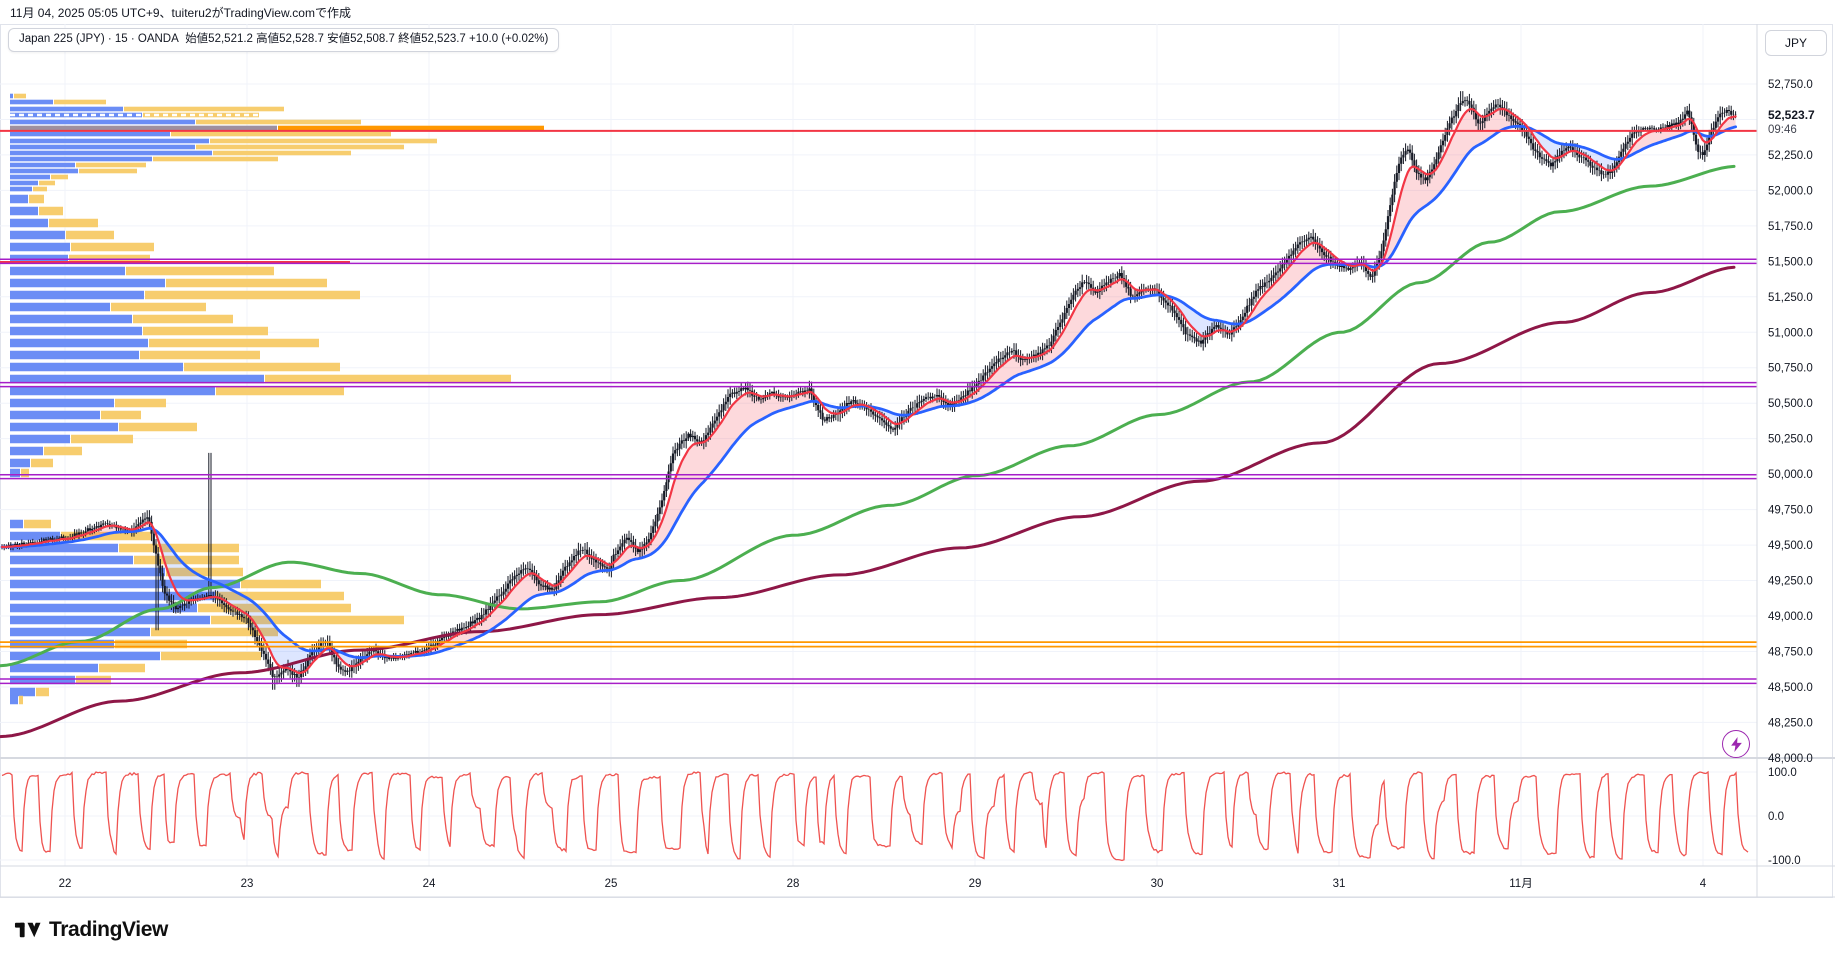  I want to click on tradingview-mark-icon, so click(27, 930).